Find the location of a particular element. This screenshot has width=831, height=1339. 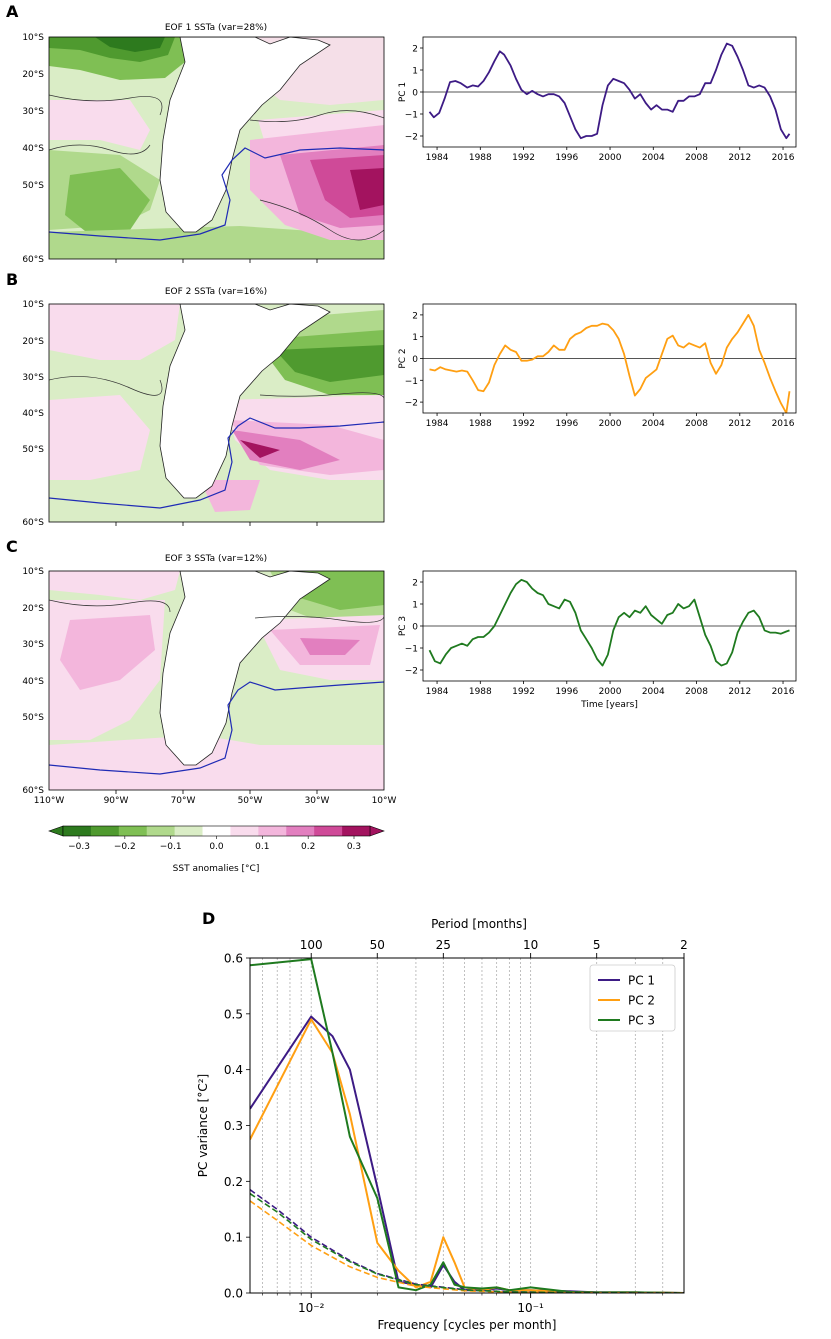

red-noise-line is located at coordinates (467, 1242).